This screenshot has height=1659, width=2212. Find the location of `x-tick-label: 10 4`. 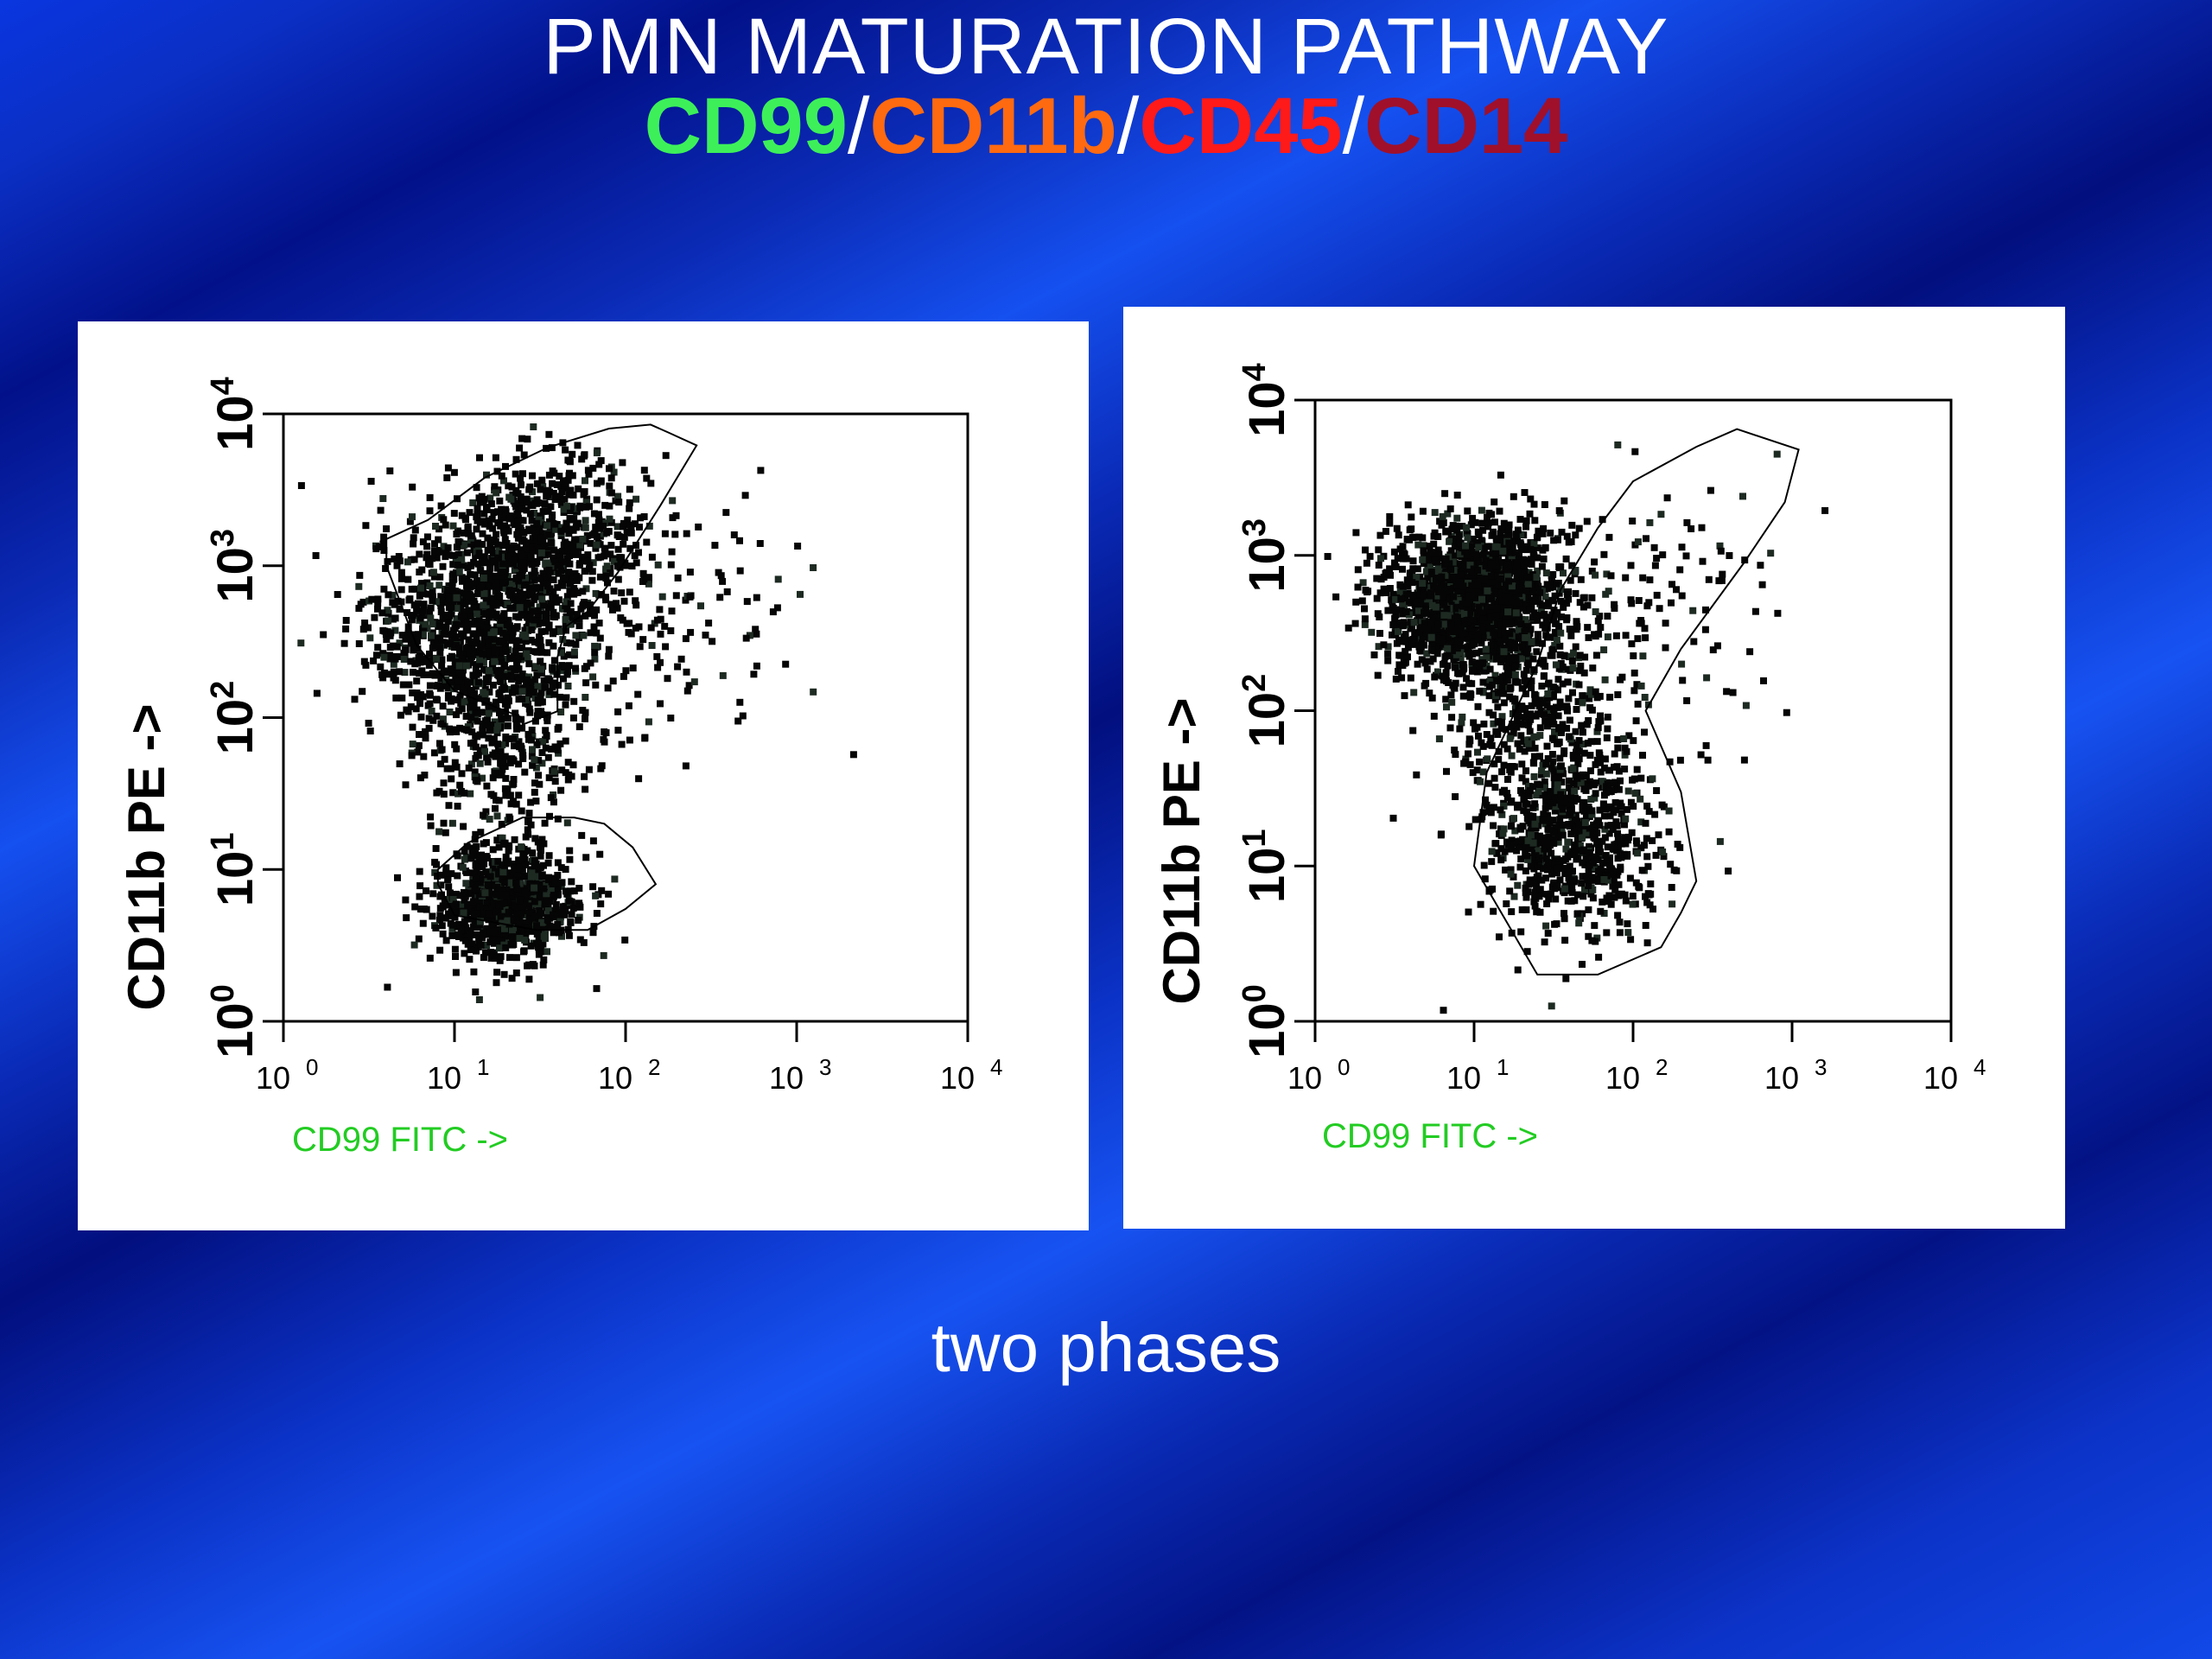

x-tick-label: 10 4 is located at coordinates (971, 1075).